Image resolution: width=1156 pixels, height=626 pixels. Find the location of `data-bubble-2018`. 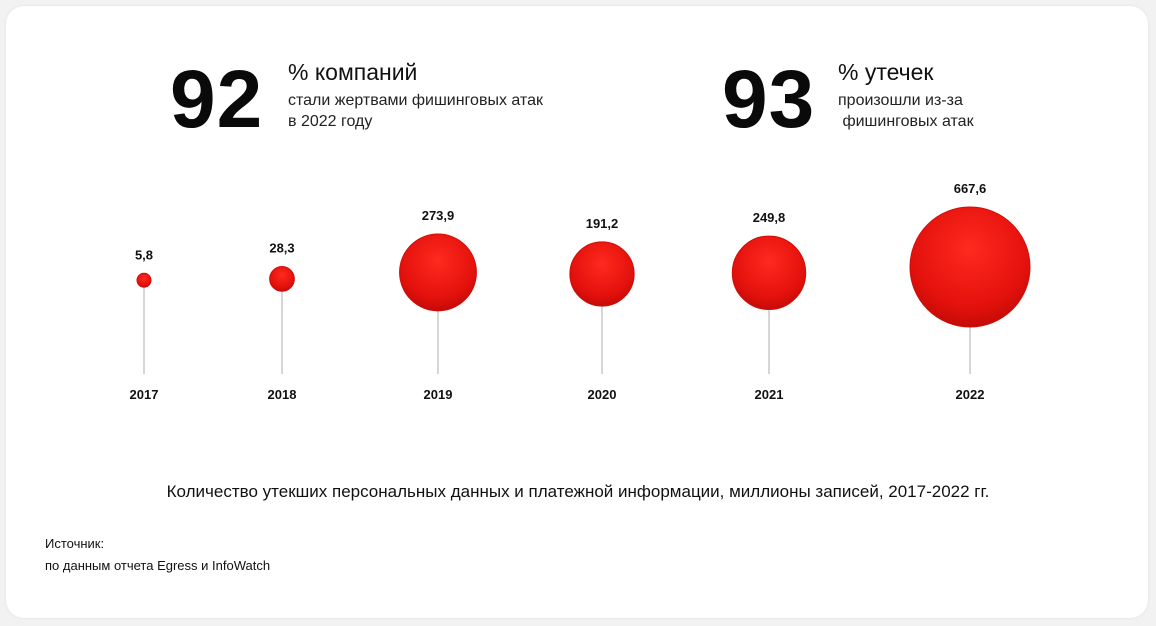

data-bubble-2018 is located at coordinates (282, 279).